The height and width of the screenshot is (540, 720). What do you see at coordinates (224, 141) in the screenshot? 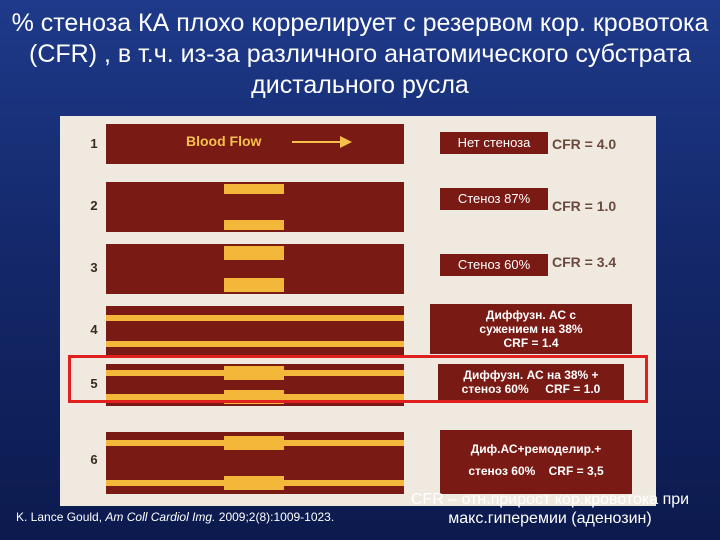
I see `blood-flow-label: Blood Flow` at bounding box center [224, 141].